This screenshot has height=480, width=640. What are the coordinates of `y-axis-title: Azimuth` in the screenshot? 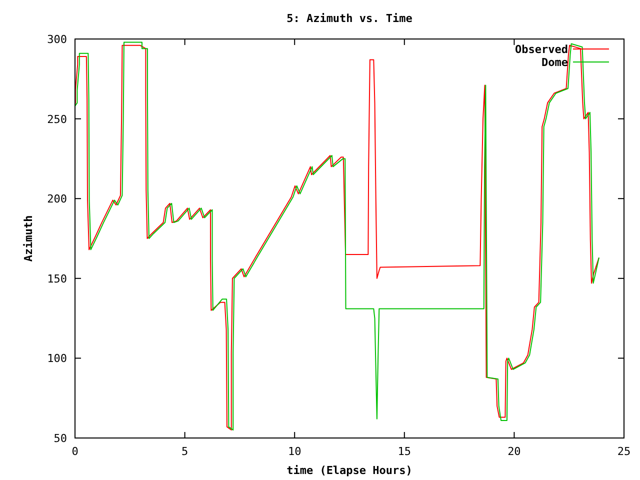 It's located at (28, 238).